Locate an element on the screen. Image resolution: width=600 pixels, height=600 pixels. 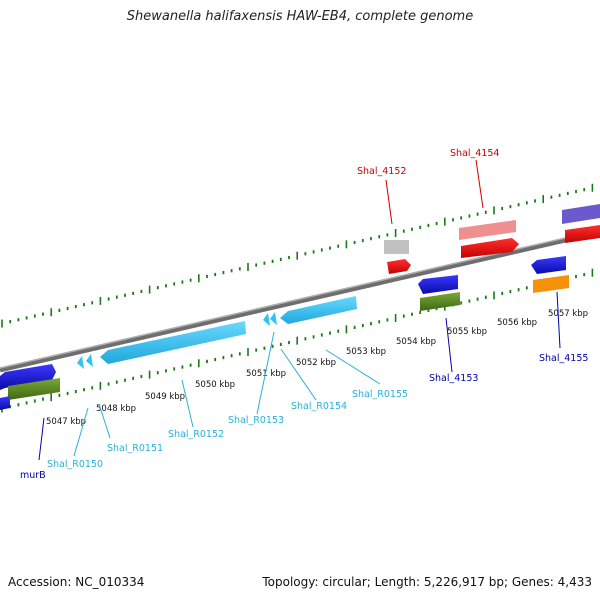
gene-label-Shal_R0155: Shal_R0155 is located at coordinates (380, 394).